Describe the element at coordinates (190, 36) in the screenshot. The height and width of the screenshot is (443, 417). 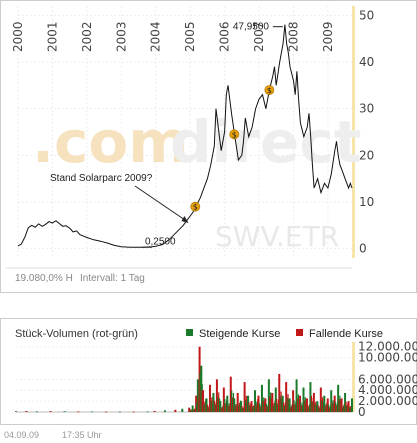
I see `price-x-tick: 2005` at that location.